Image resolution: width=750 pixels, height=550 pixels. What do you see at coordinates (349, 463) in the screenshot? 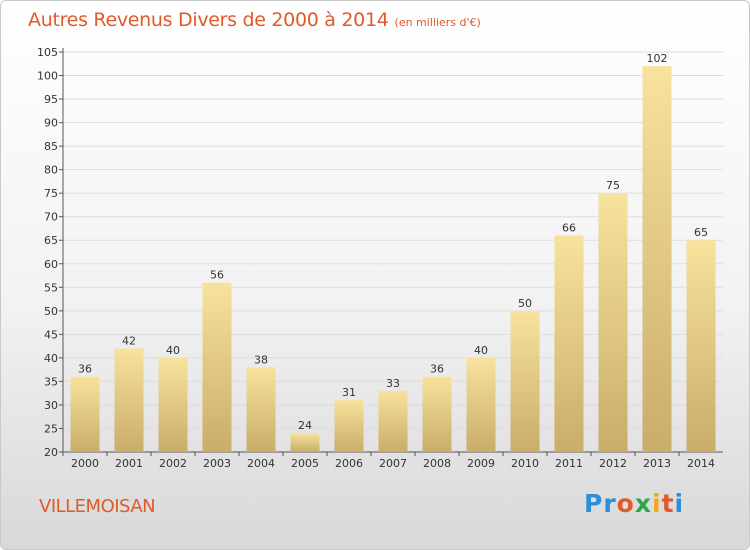
I see `x-tick-label-2006: 2006` at bounding box center [349, 463].